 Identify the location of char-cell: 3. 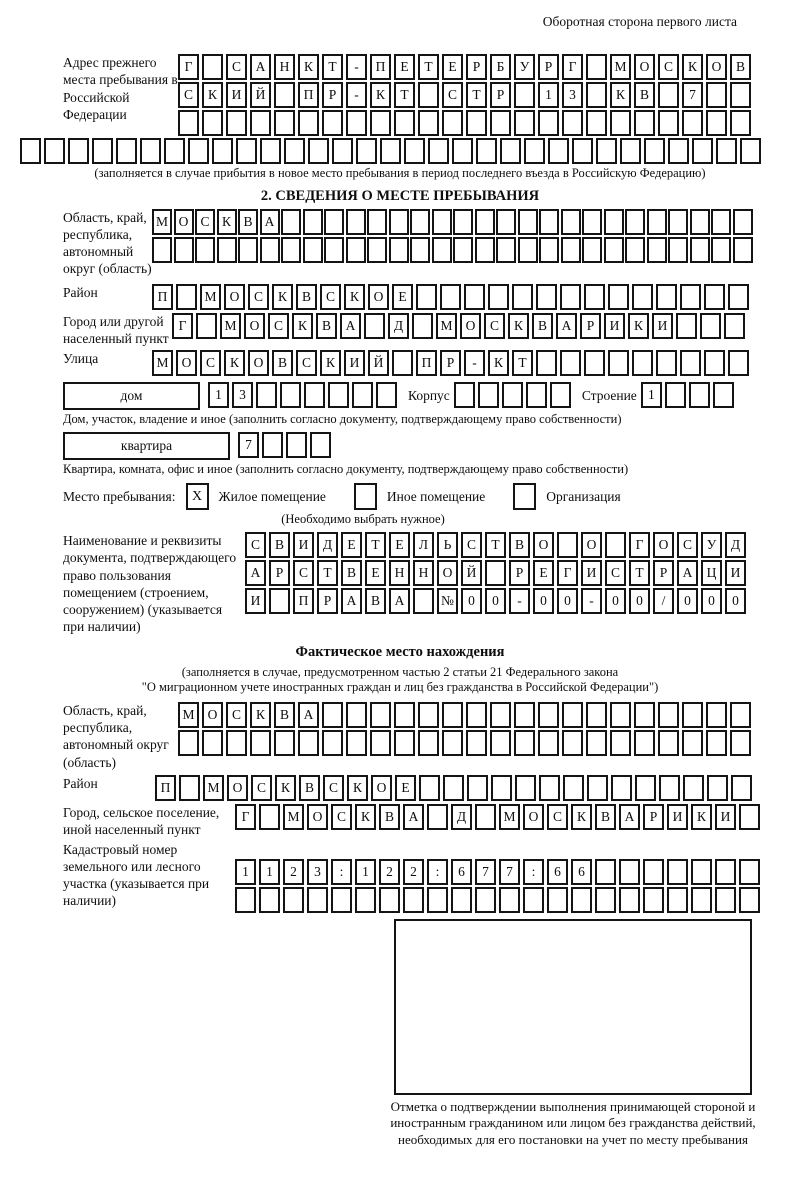
(572, 95).